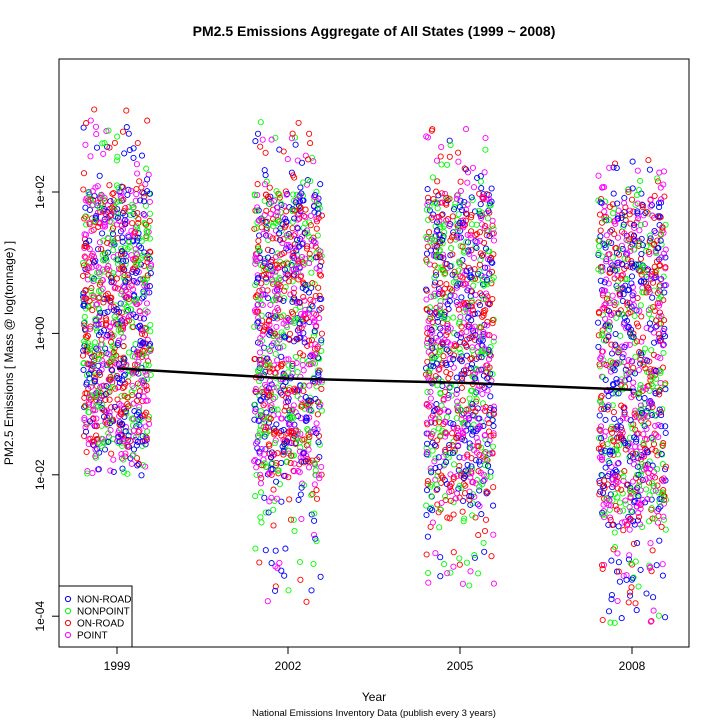 The width and height of the screenshot is (720, 720). Describe the element at coordinates (92, 636) in the screenshot. I see `legend-label: POINT` at that location.